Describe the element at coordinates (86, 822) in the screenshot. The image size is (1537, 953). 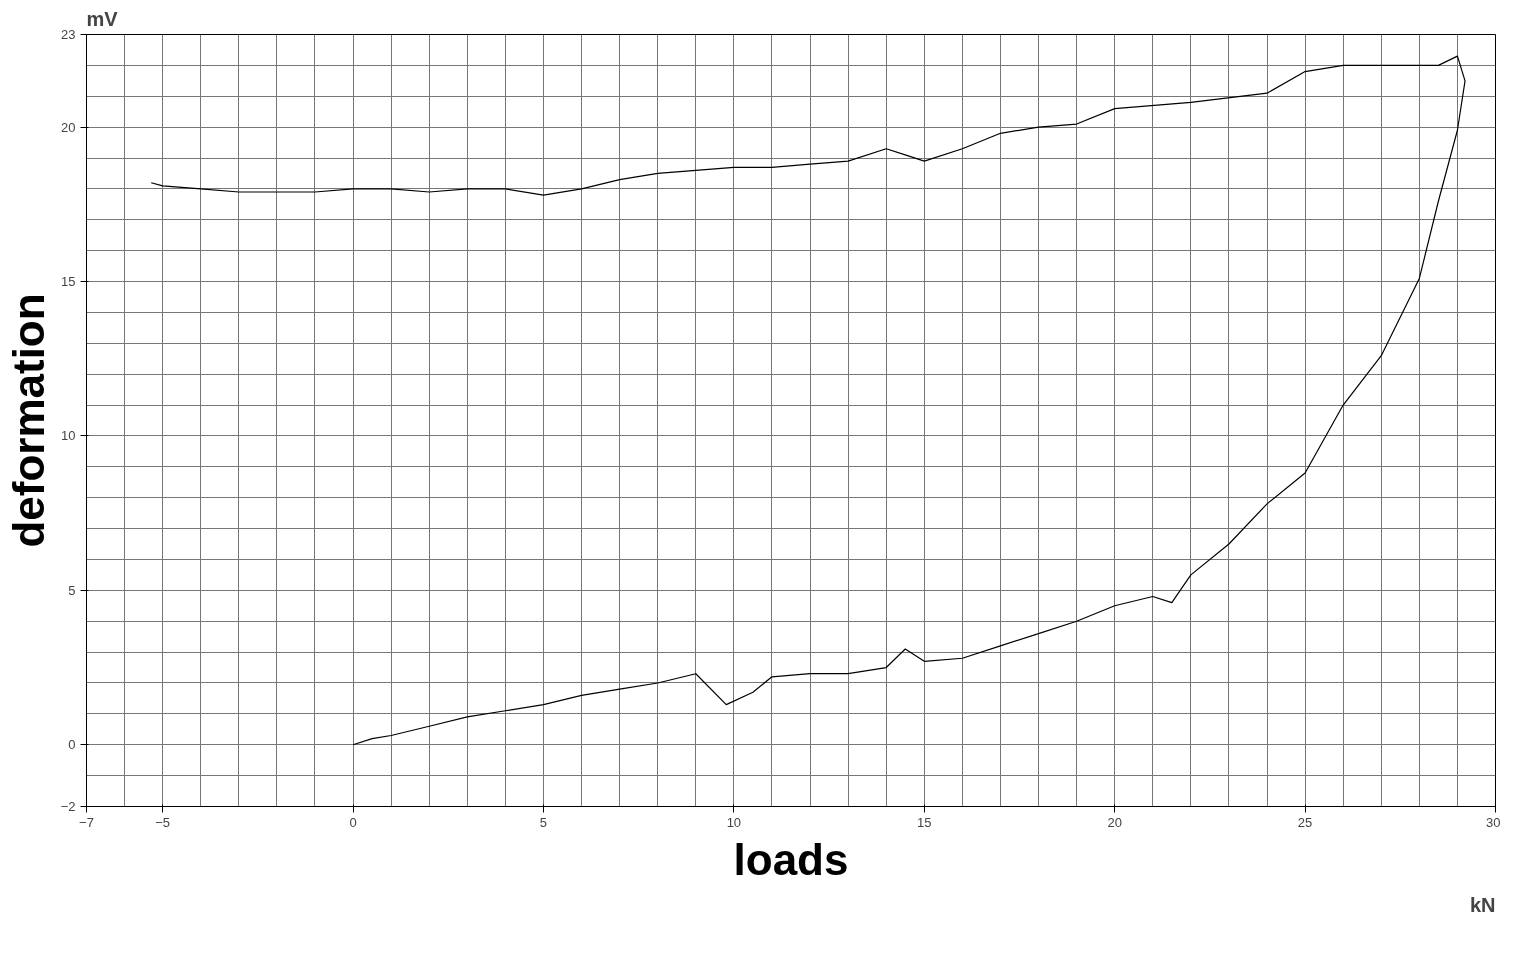
I see `x-tick-label: −7` at that location.